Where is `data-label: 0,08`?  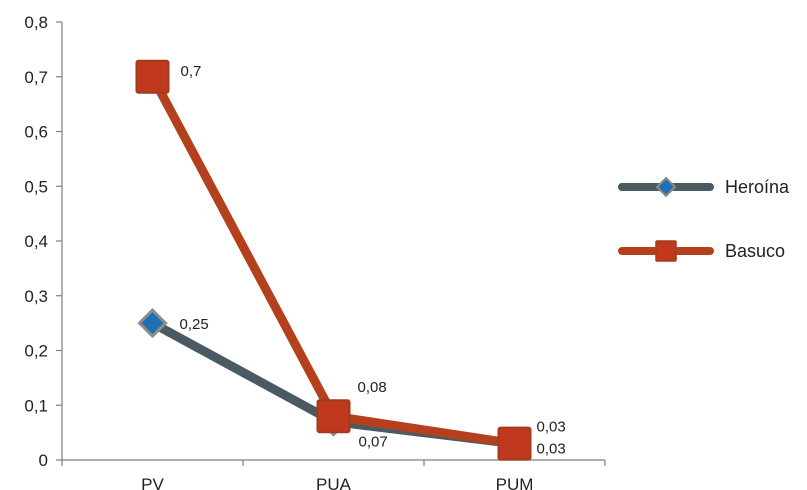
data-label: 0,08 is located at coordinates (372, 387).